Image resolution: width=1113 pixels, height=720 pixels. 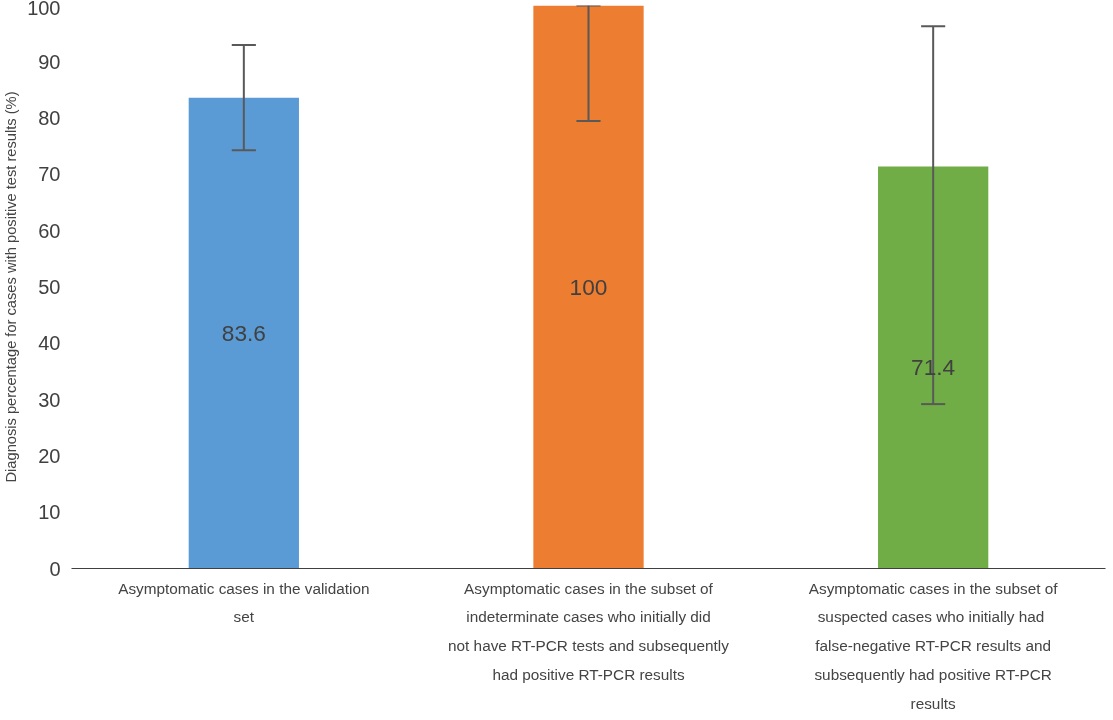 I want to click on y-tick-label: 20, so click(x=49, y=455).